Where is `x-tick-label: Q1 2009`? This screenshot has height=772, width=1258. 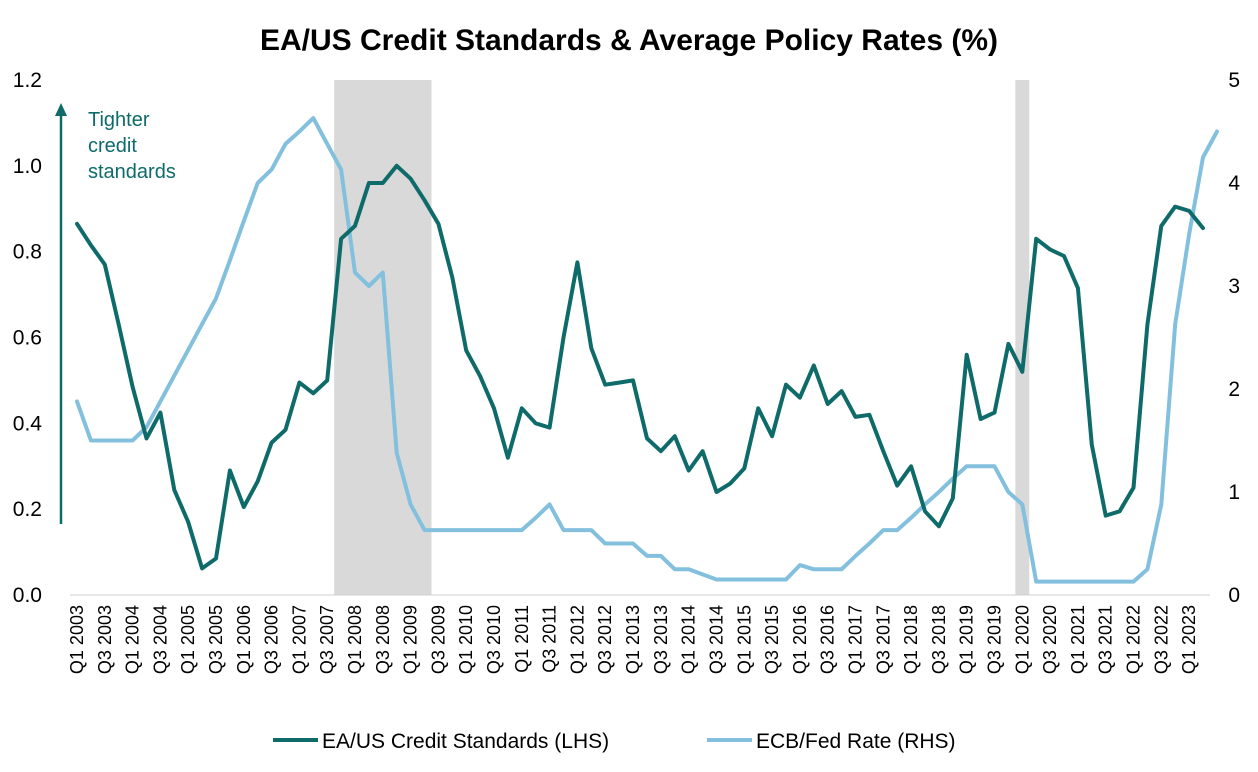
x-tick-label: Q1 2009 is located at coordinates (411, 639).